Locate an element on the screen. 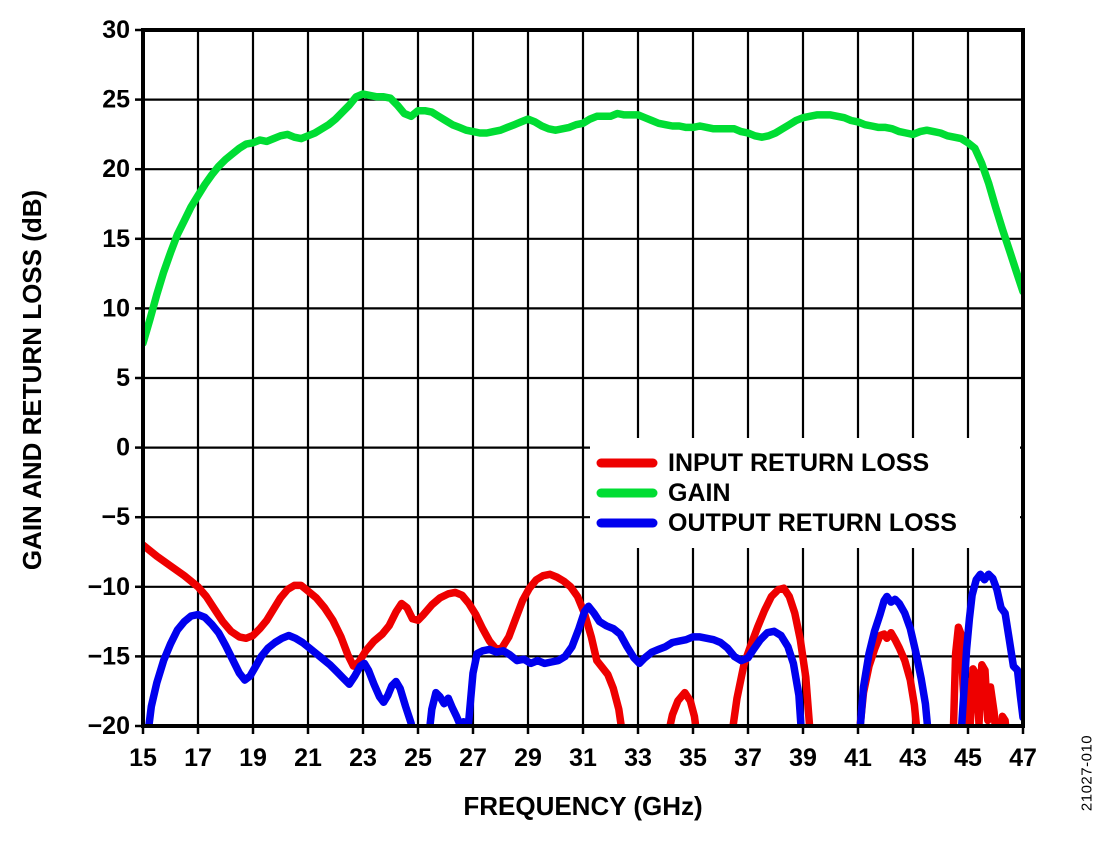 The image size is (1100, 843). legend-box is located at coordinates (805, 493).